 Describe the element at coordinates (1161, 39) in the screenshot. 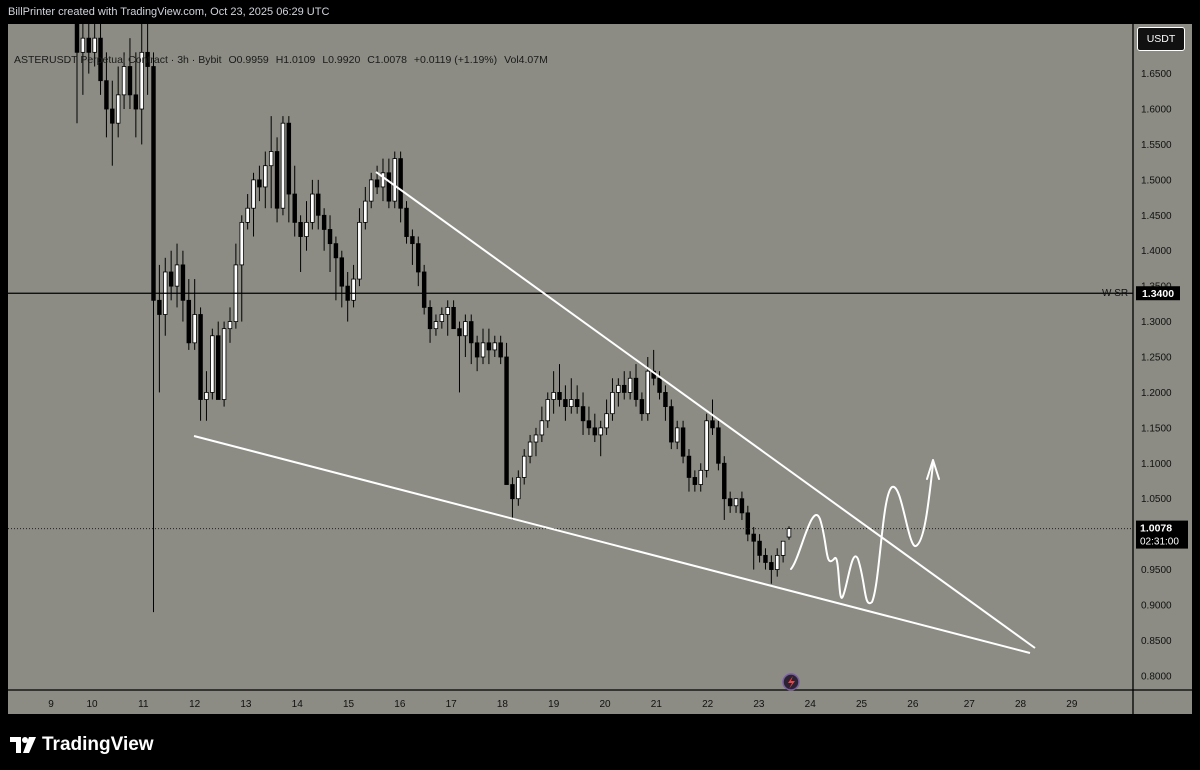

I see `currency-button: USDT` at that location.